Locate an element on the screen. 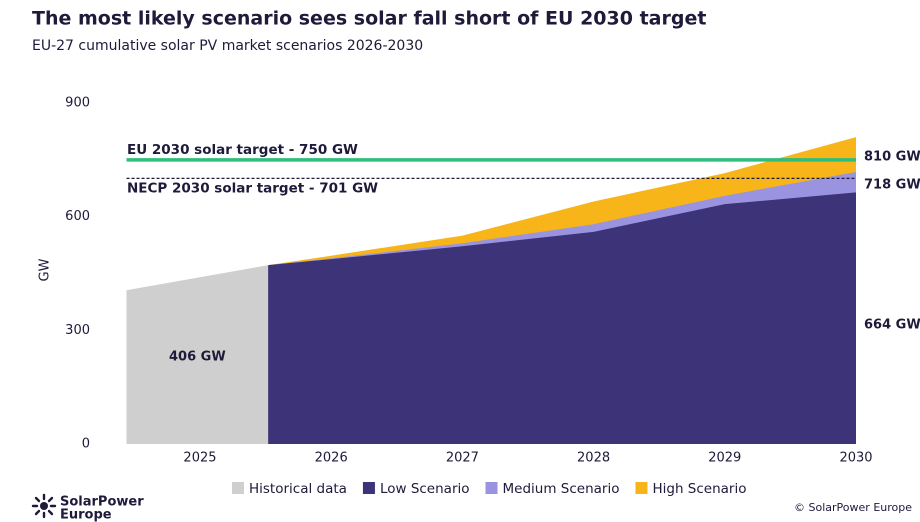  y-tick-label: 600 is located at coordinates (77, 216).